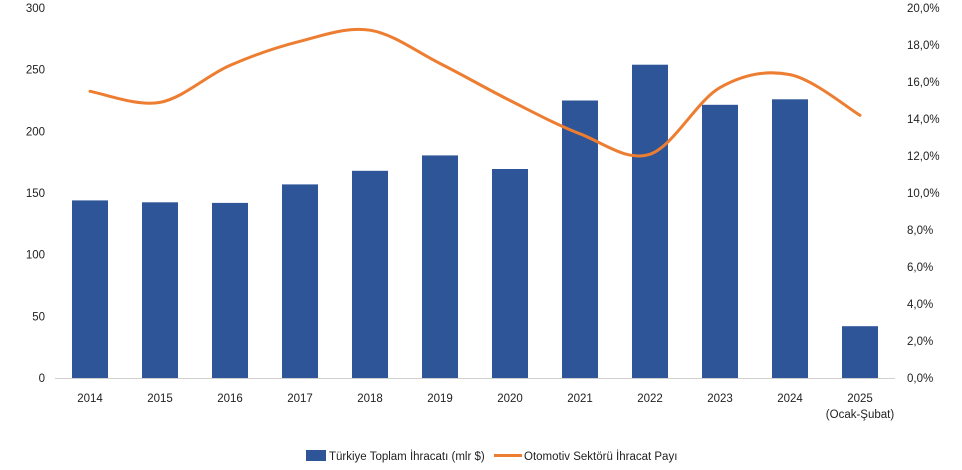 This screenshot has height=470, width=962. I want to click on legend-swatch-bar, so click(316, 455).